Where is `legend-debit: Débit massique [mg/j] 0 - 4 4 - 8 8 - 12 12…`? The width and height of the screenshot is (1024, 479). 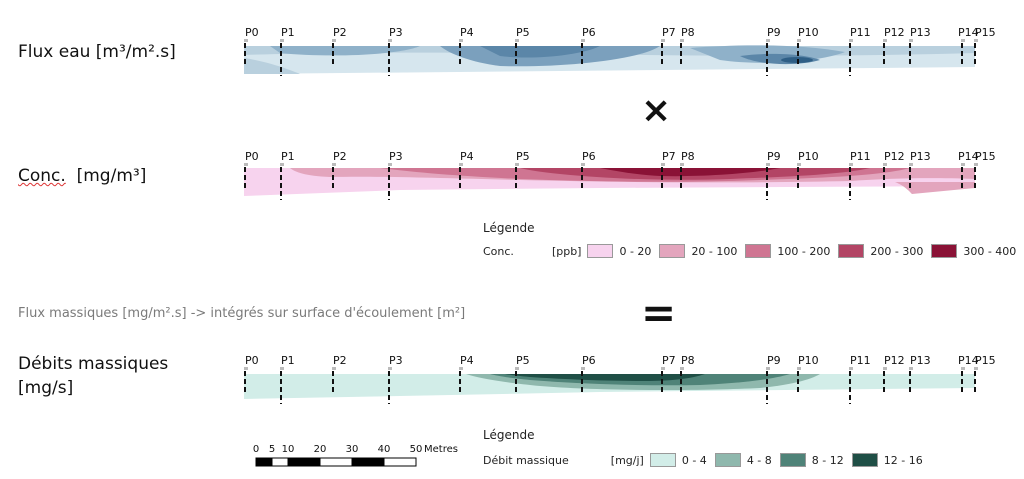
legend-debit: Débit massique [mg/j] 0 - 4 4 - 8 8 - 12 12… is located at coordinates (707, 460).